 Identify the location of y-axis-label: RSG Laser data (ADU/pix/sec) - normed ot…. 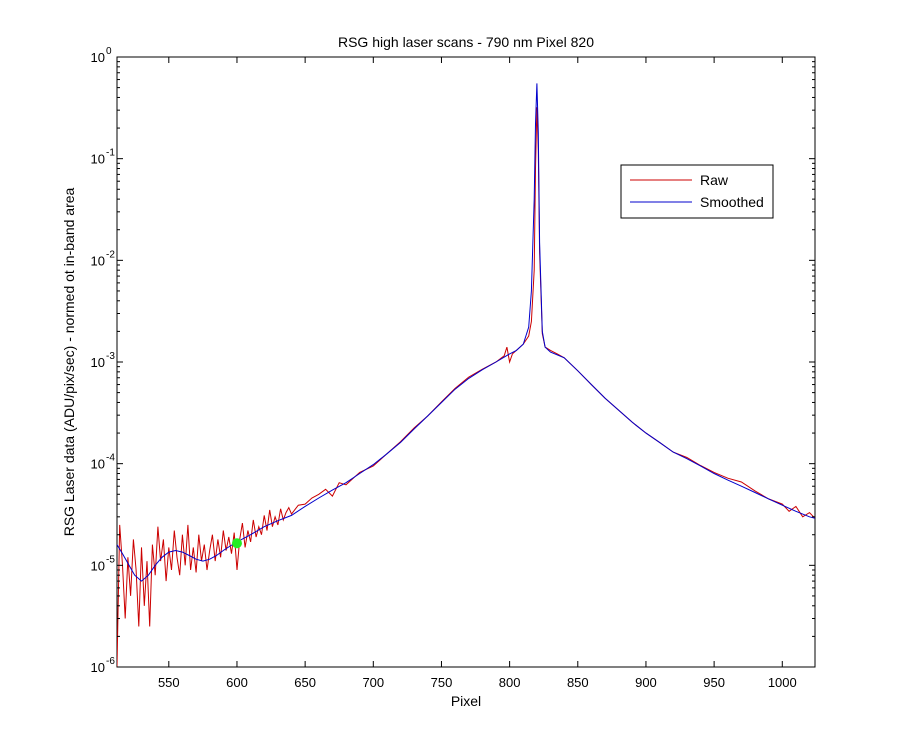
(69, 361).